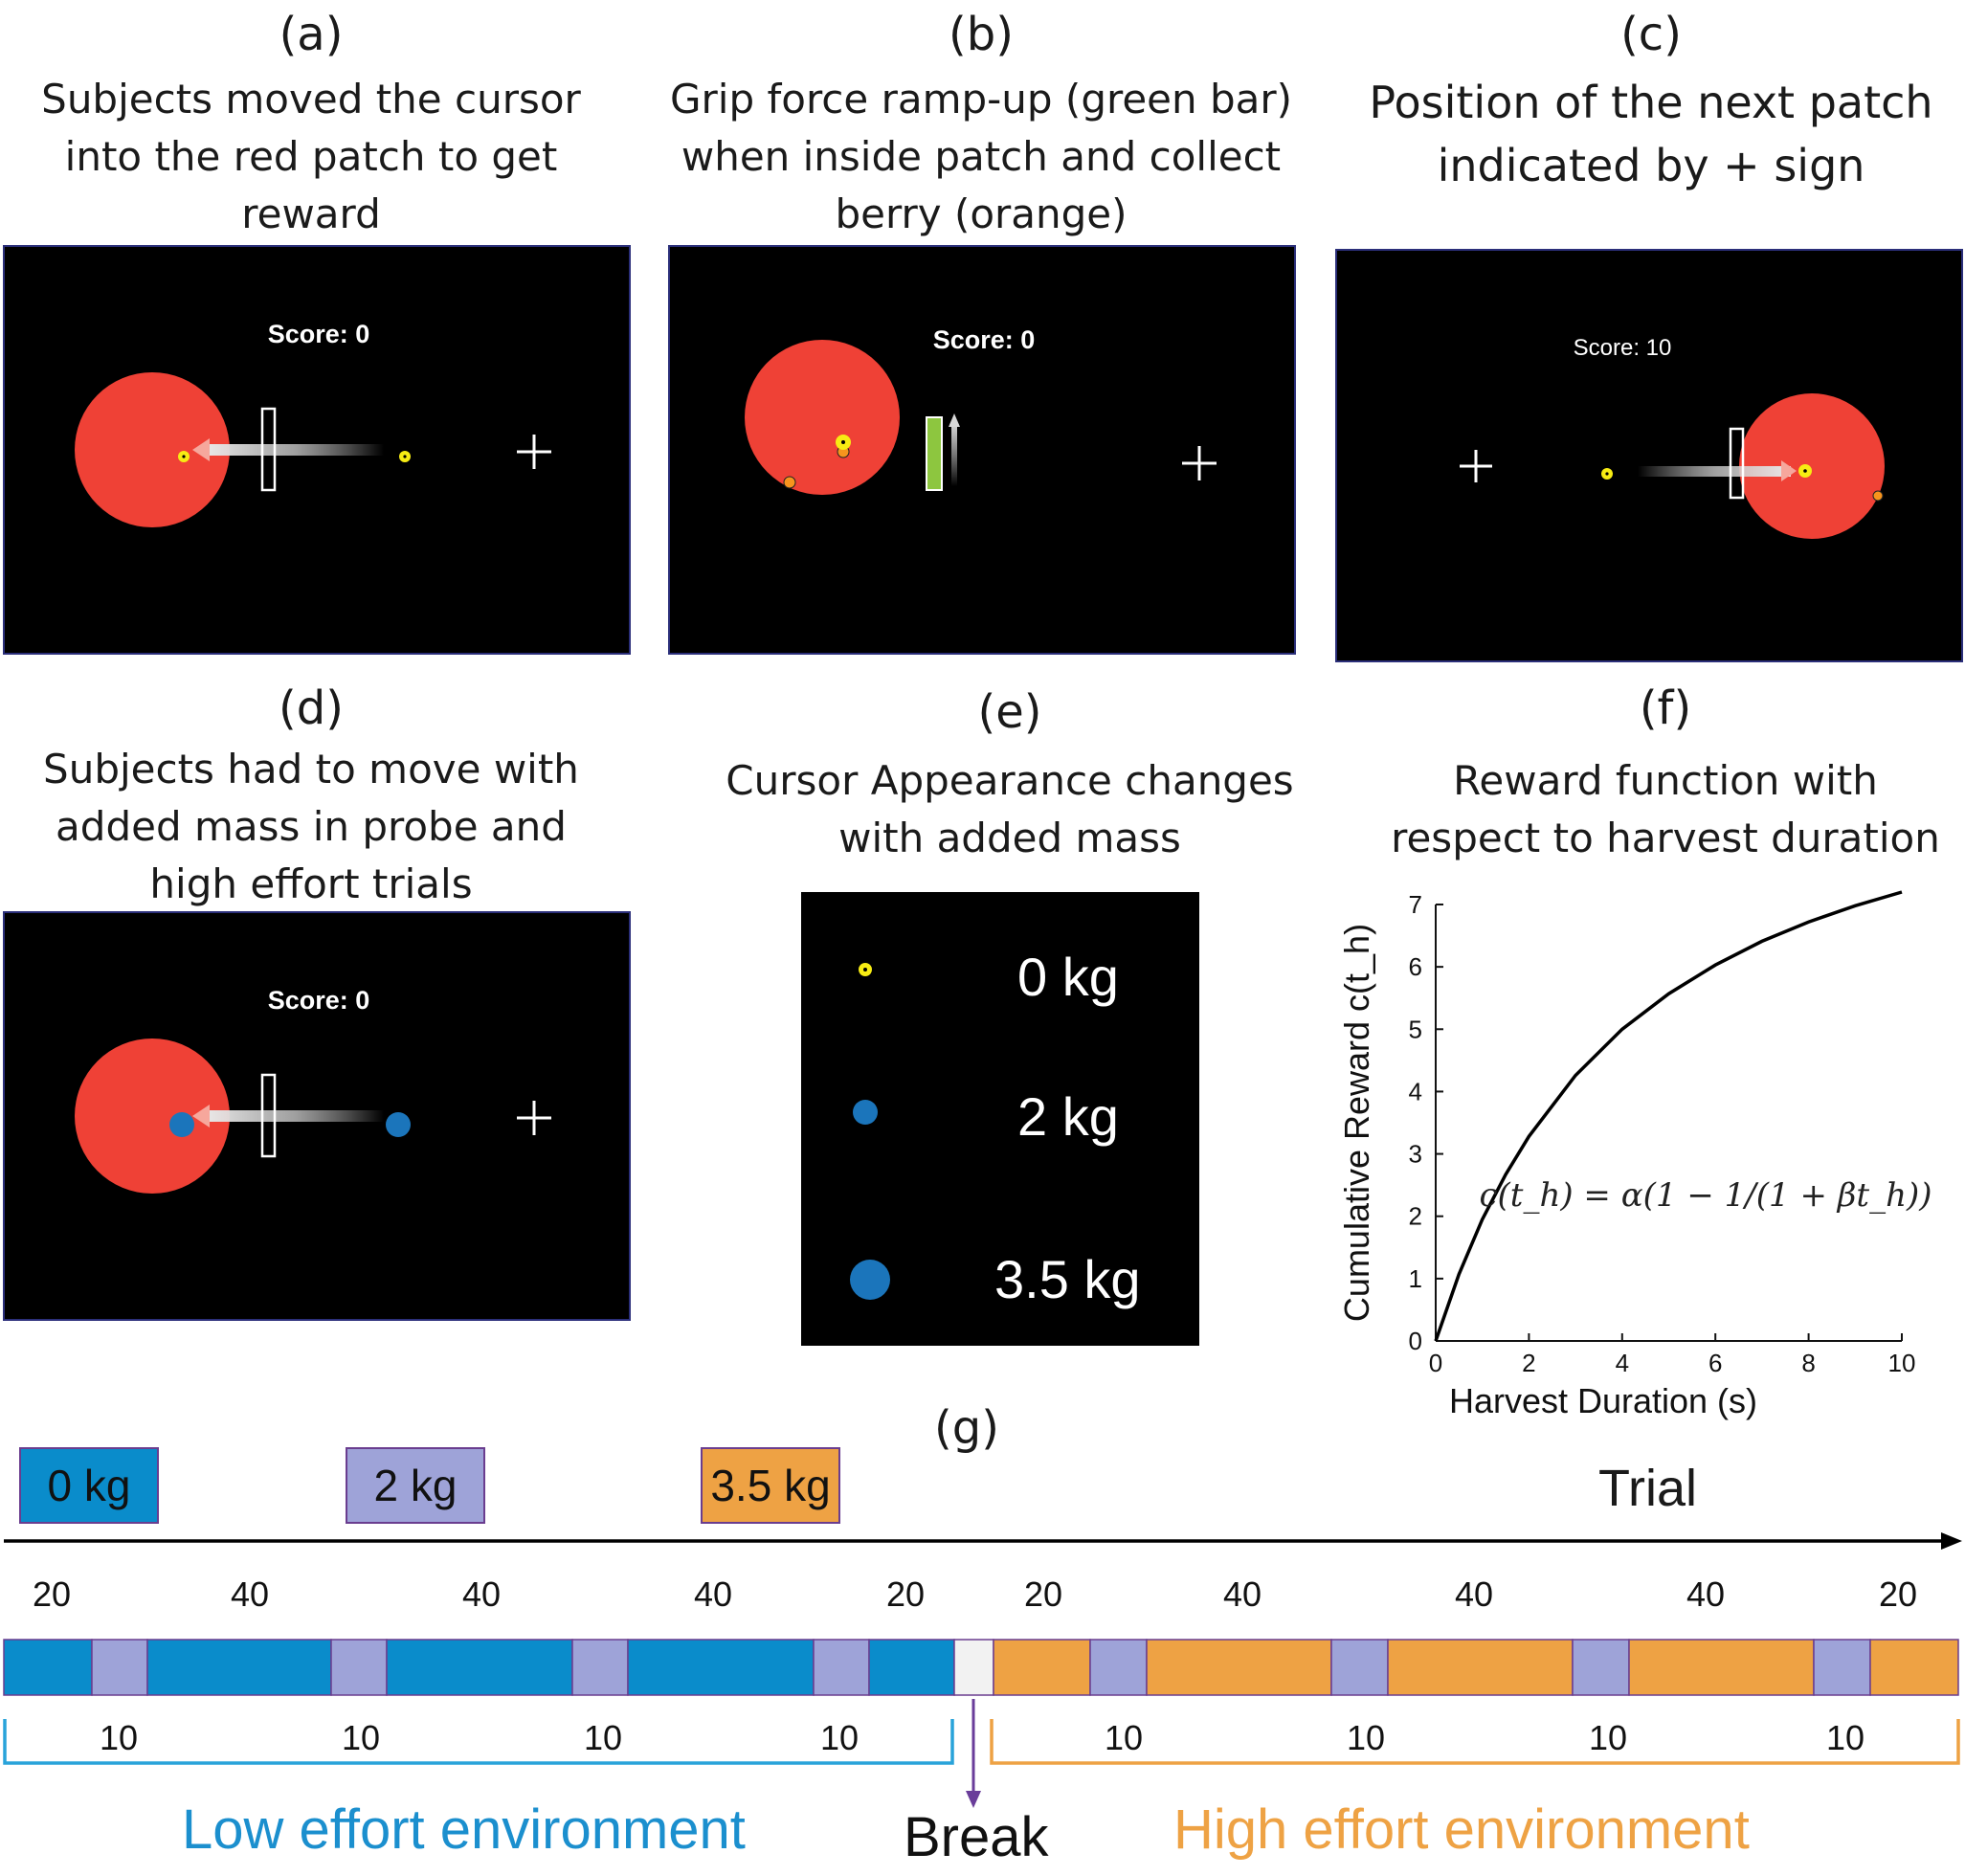 This screenshot has width=1965, height=1876. What do you see at coordinates (317, 1116) in the screenshot?
I see `panel-d-screen: Score: 0` at bounding box center [317, 1116].